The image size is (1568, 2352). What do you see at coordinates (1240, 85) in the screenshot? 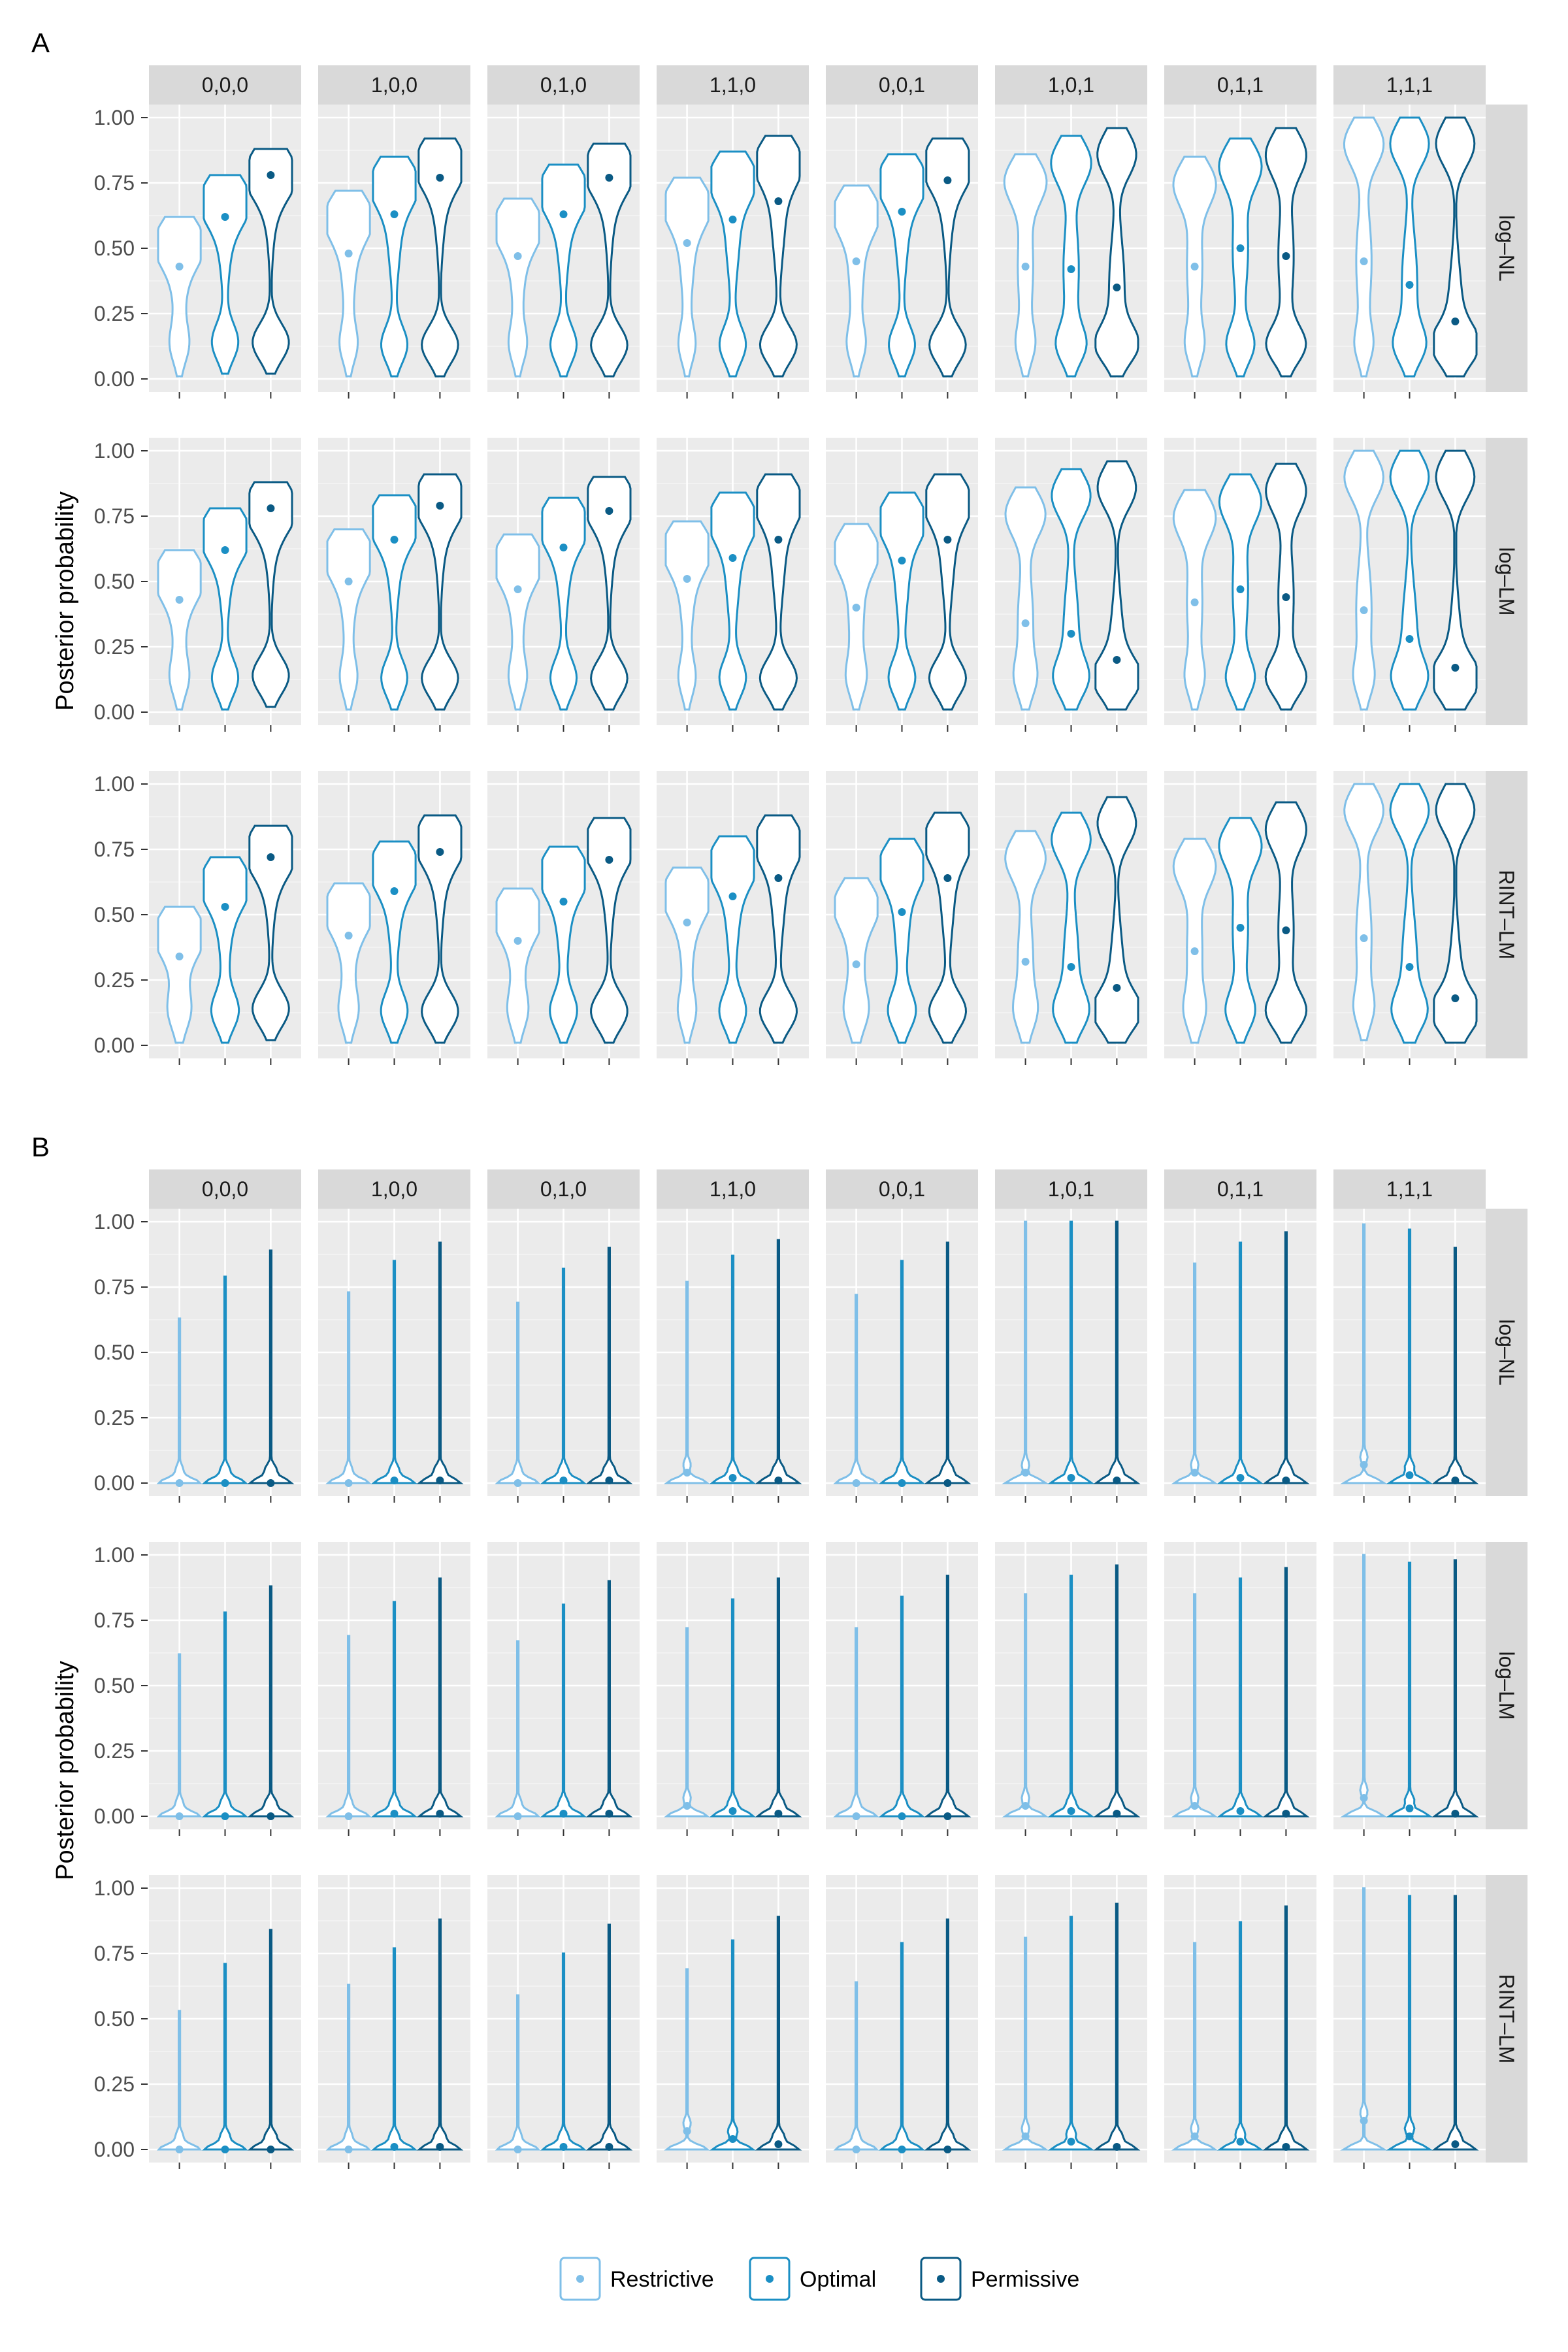
I see `column-strip-label: 0,1,1` at bounding box center [1240, 85].